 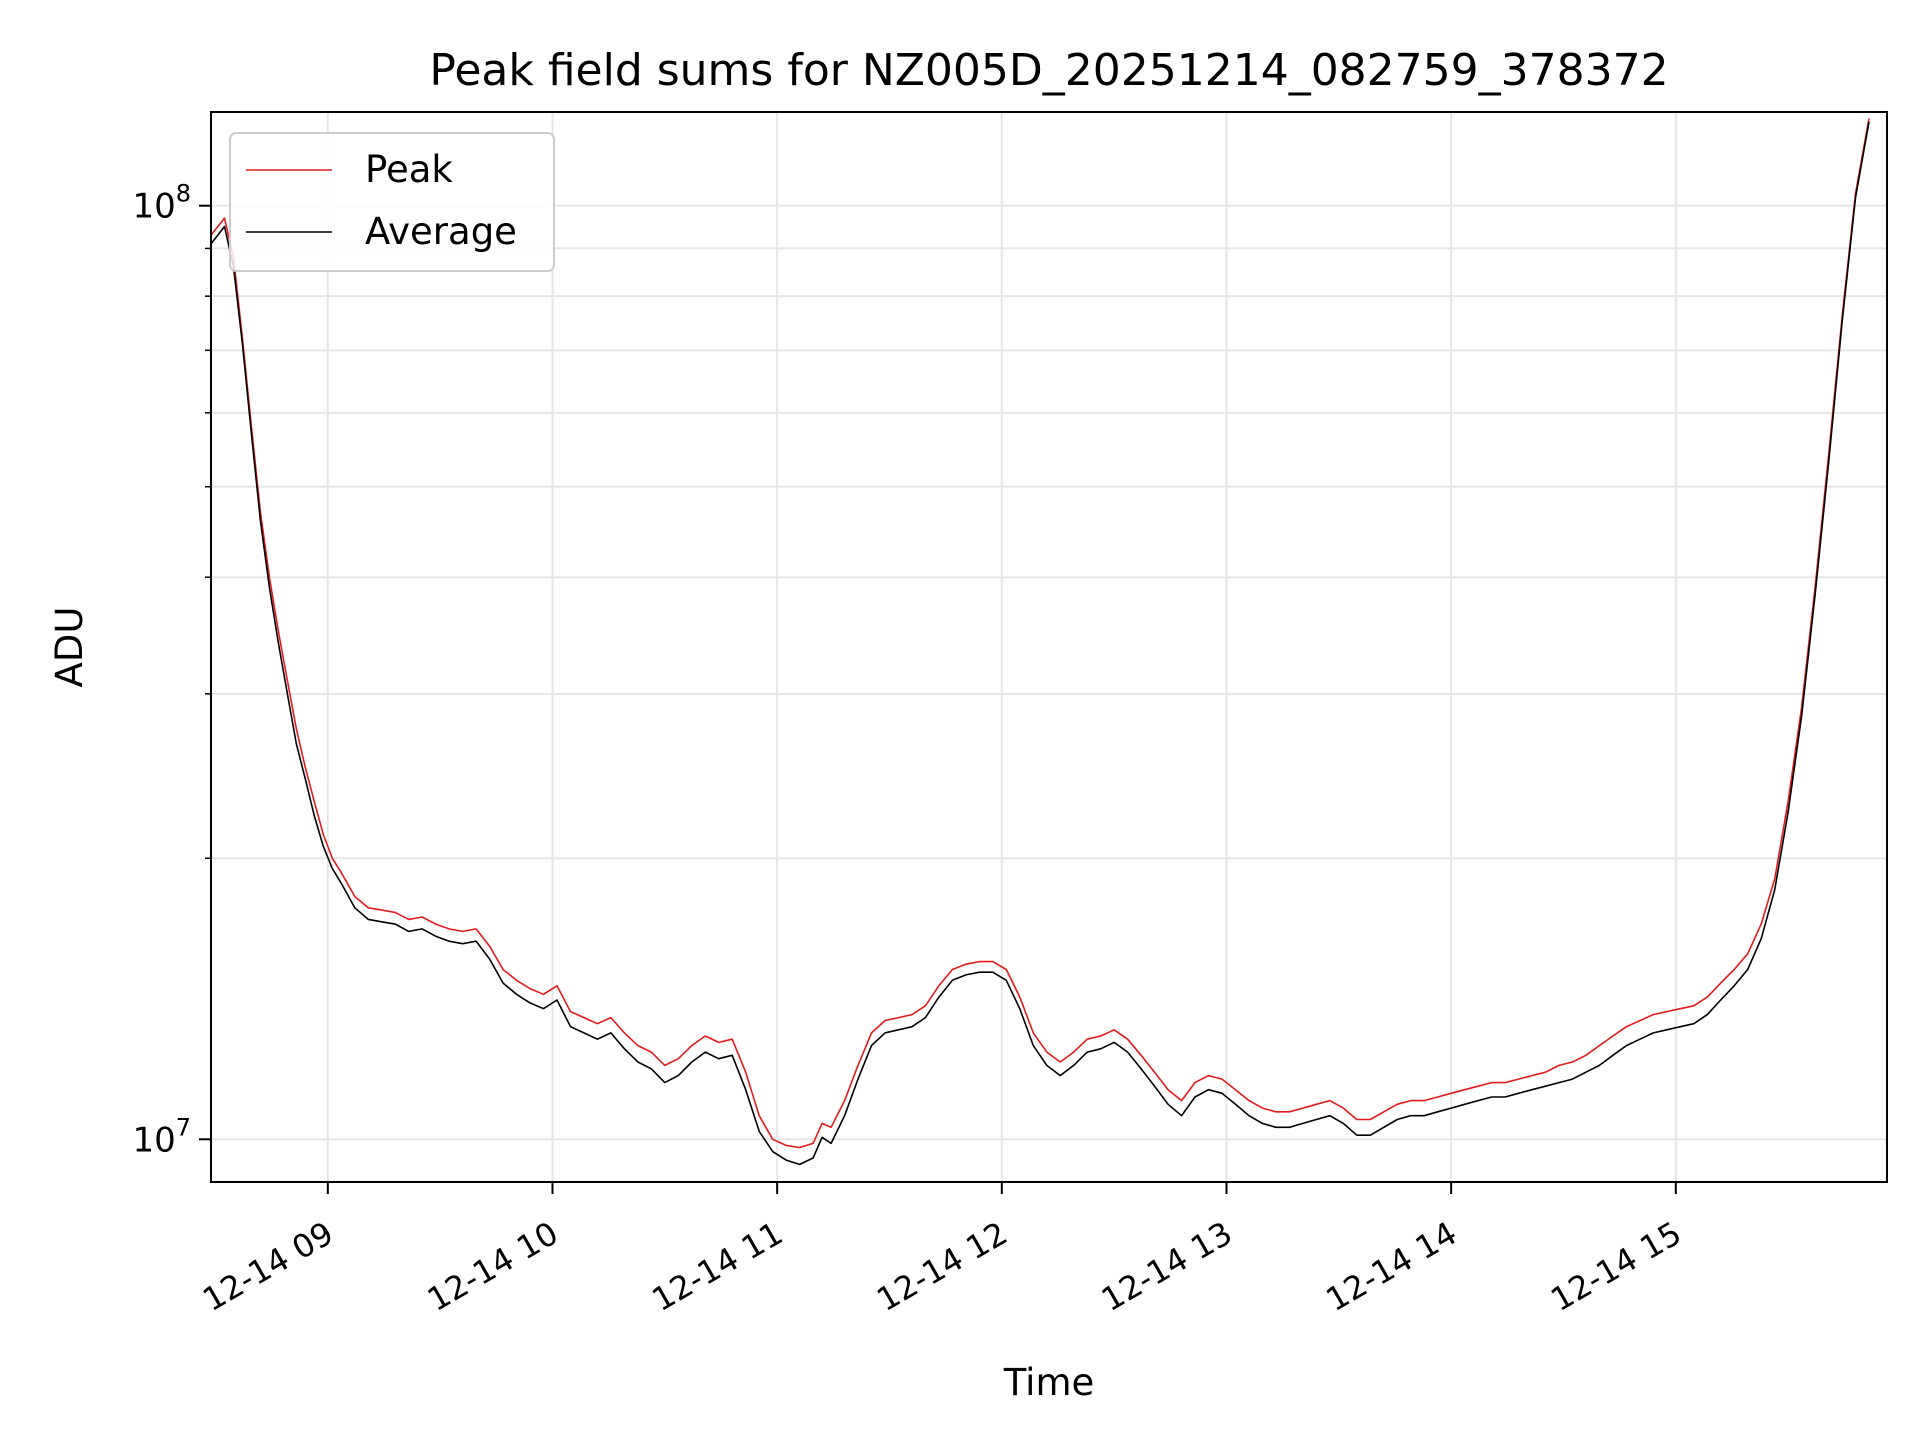 What do you see at coordinates (183, 194) in the screenshot?
I see `y-tick-exponent: 8` at bounding box center [183, 194].